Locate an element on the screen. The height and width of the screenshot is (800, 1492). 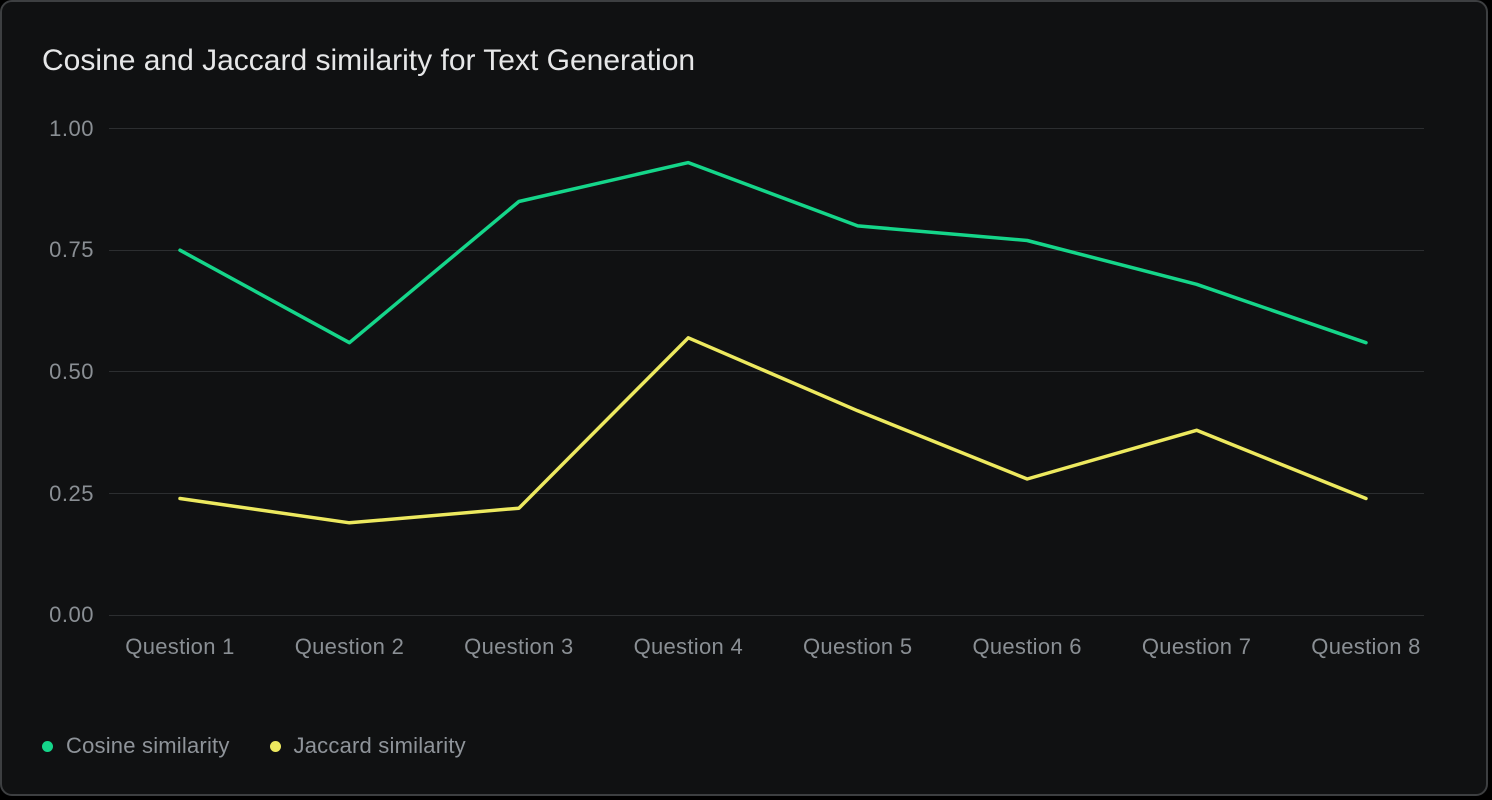
x-tick-label: Question 1 is located at coordinates (180, 646).